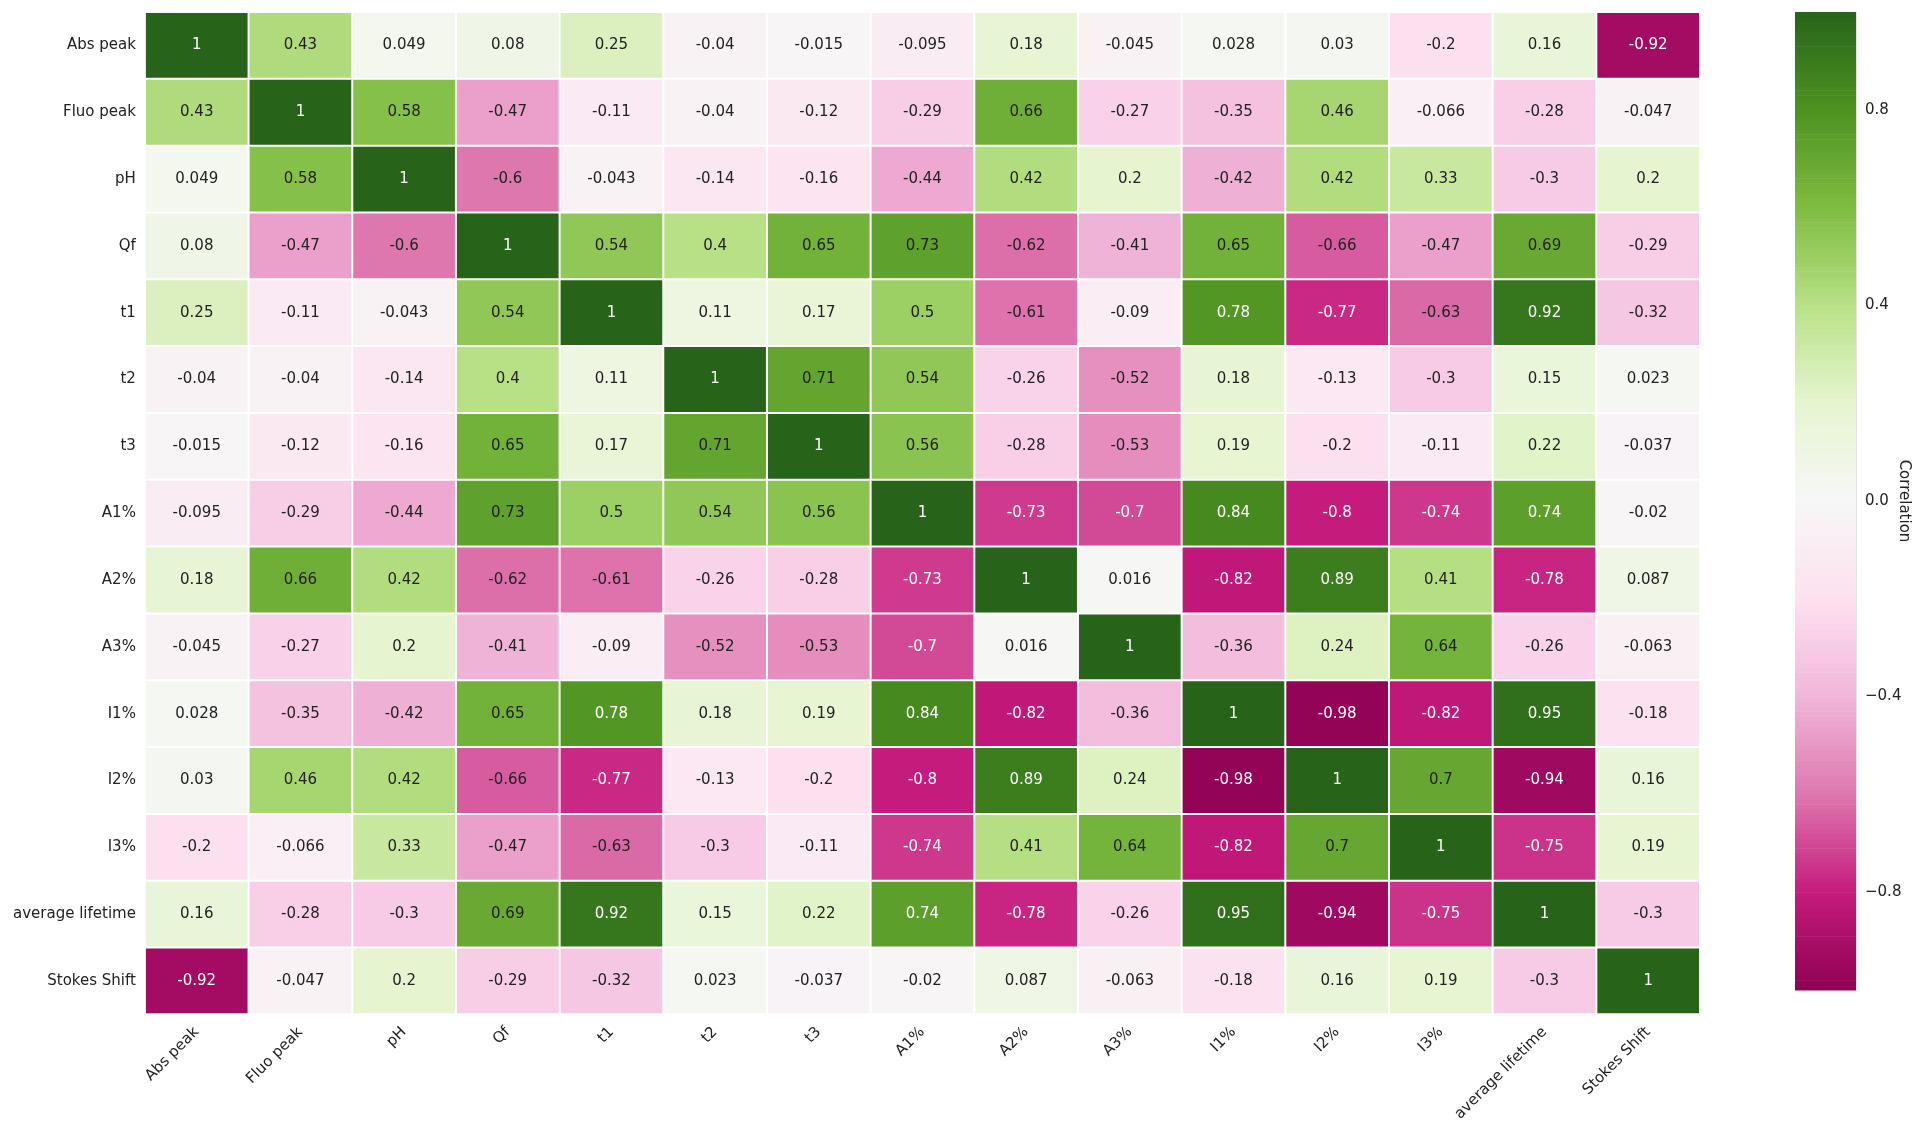  I want to click on data-label: 0.89, so click(1337, 578).